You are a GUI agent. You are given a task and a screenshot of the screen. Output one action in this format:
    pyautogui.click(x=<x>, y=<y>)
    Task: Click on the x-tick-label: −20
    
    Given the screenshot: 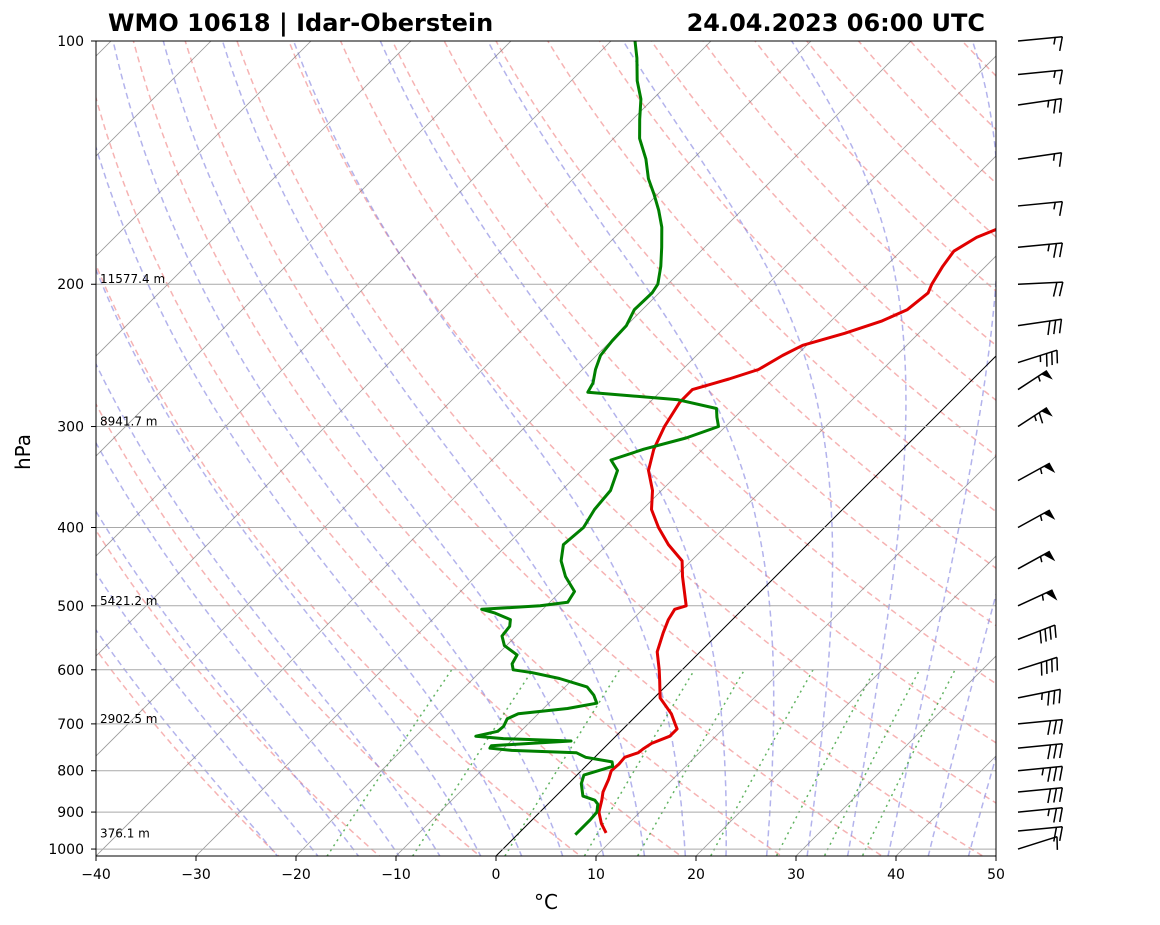 What is the action you would take?
    pyautogui.click(x=296, y=875)
    